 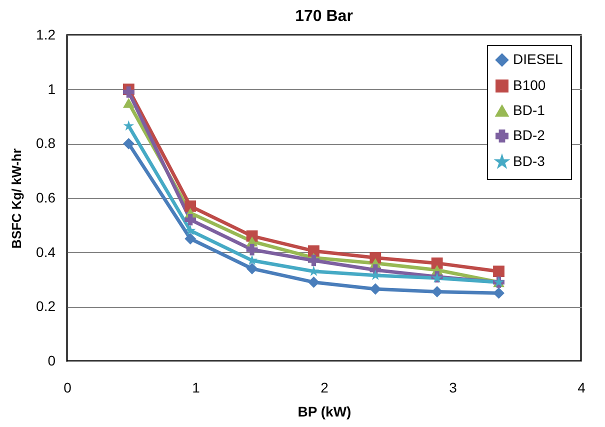 I want to click on x-tick-label: 0, so click(x=68, y=388).